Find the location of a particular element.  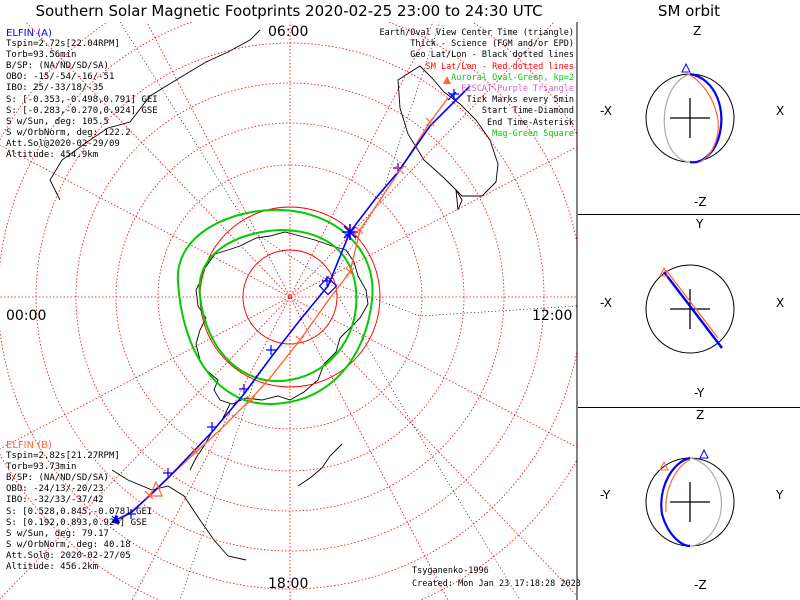

mlt-label-right: 12:00 is located at coordinates (552, 316).